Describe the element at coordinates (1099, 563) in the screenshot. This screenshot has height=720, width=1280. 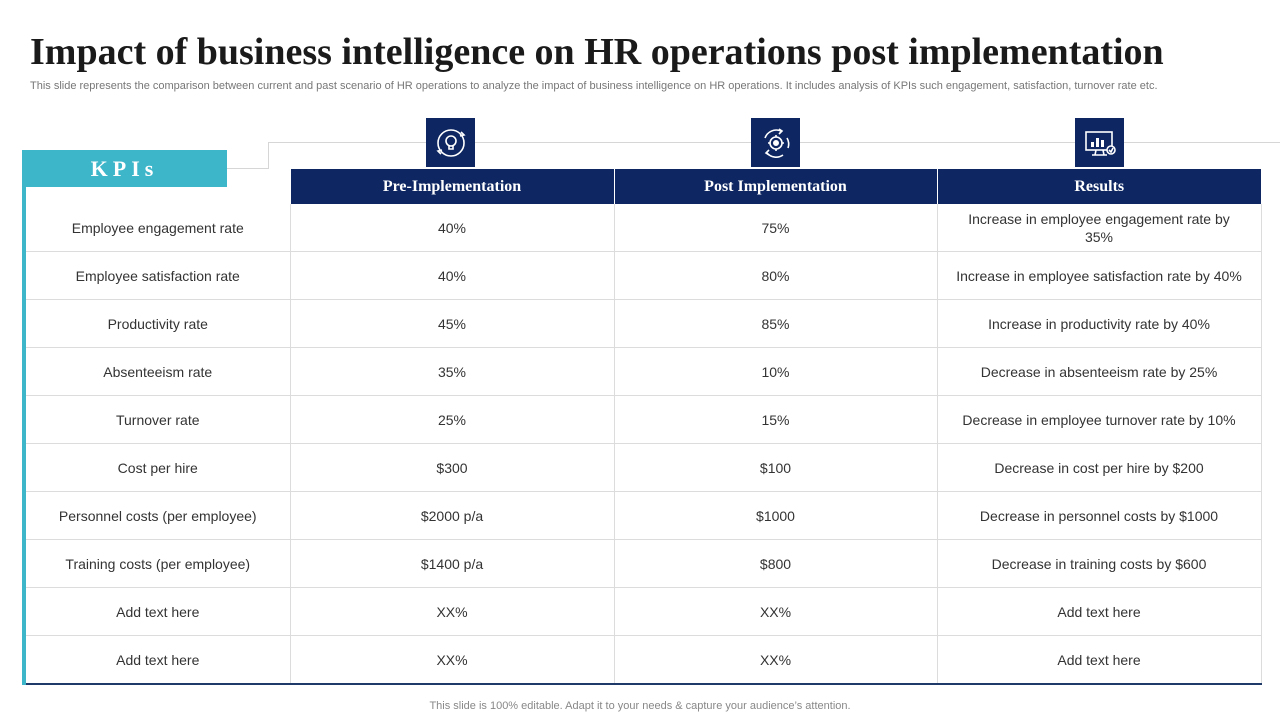
I see `result-cell: Decrease in training costs by $600` at that location.